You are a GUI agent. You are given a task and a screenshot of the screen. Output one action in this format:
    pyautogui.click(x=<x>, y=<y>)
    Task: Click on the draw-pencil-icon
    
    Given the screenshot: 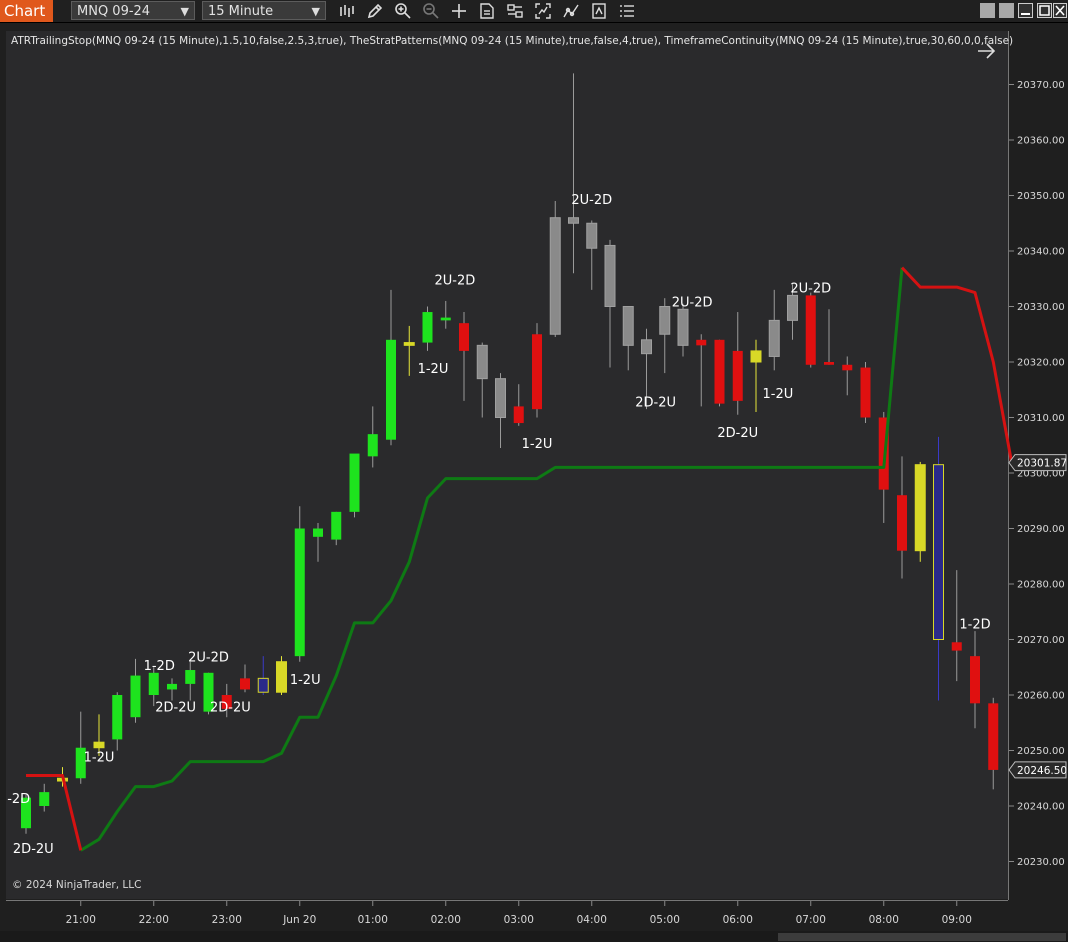 What is the action you would take?
    pyautogui.click(x=375, y=11)
    